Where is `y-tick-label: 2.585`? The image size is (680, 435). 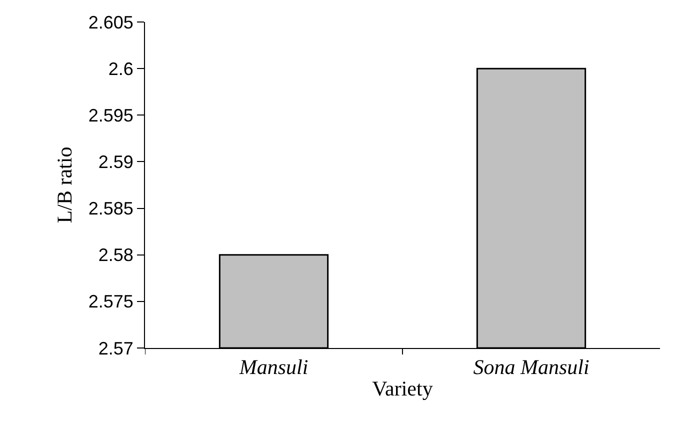
y-tick-label: 2.585 is located at coordinates (111, 208).